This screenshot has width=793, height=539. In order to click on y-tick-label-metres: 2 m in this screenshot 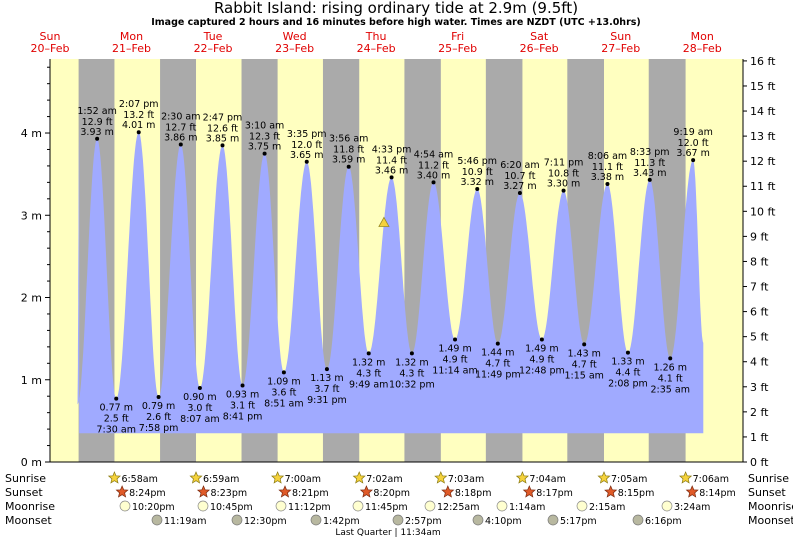, I will do `click(31, 298)`.